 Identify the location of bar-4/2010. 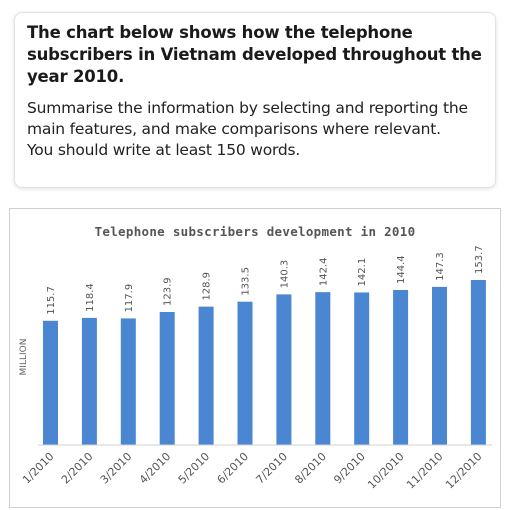
(167, 378).